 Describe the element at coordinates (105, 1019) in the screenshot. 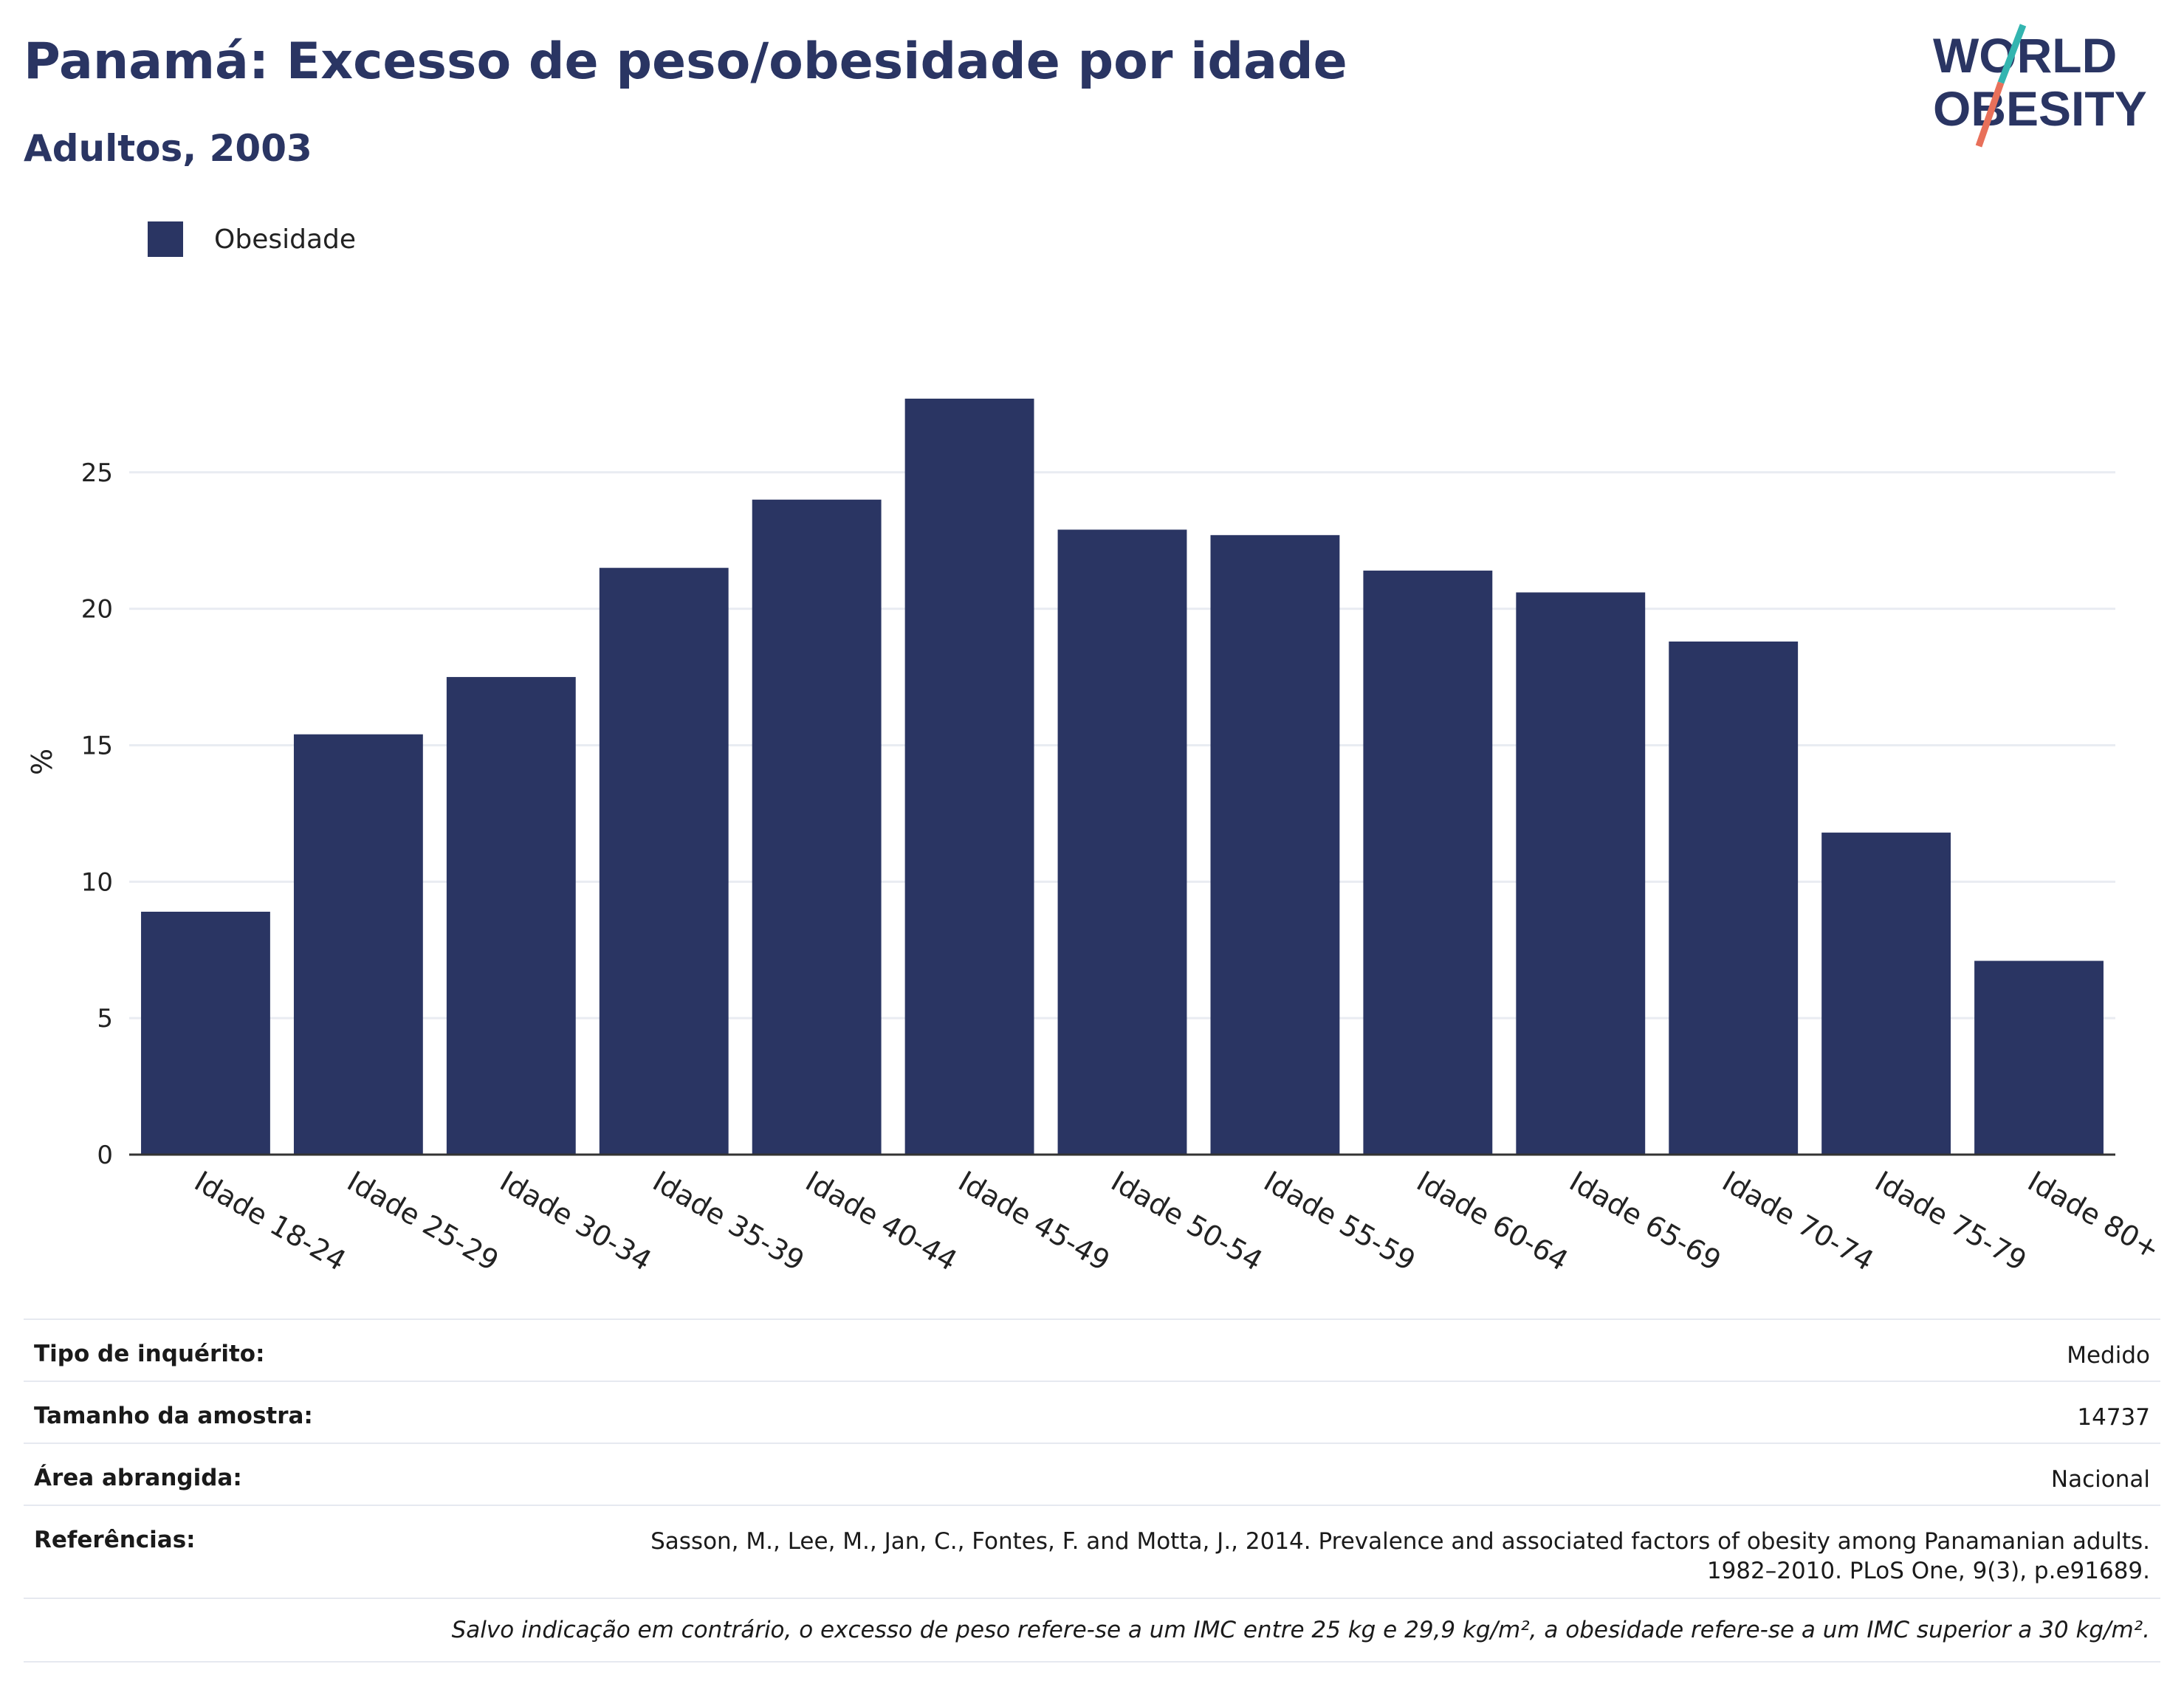

I see `y-tick-label: 5` at that location.